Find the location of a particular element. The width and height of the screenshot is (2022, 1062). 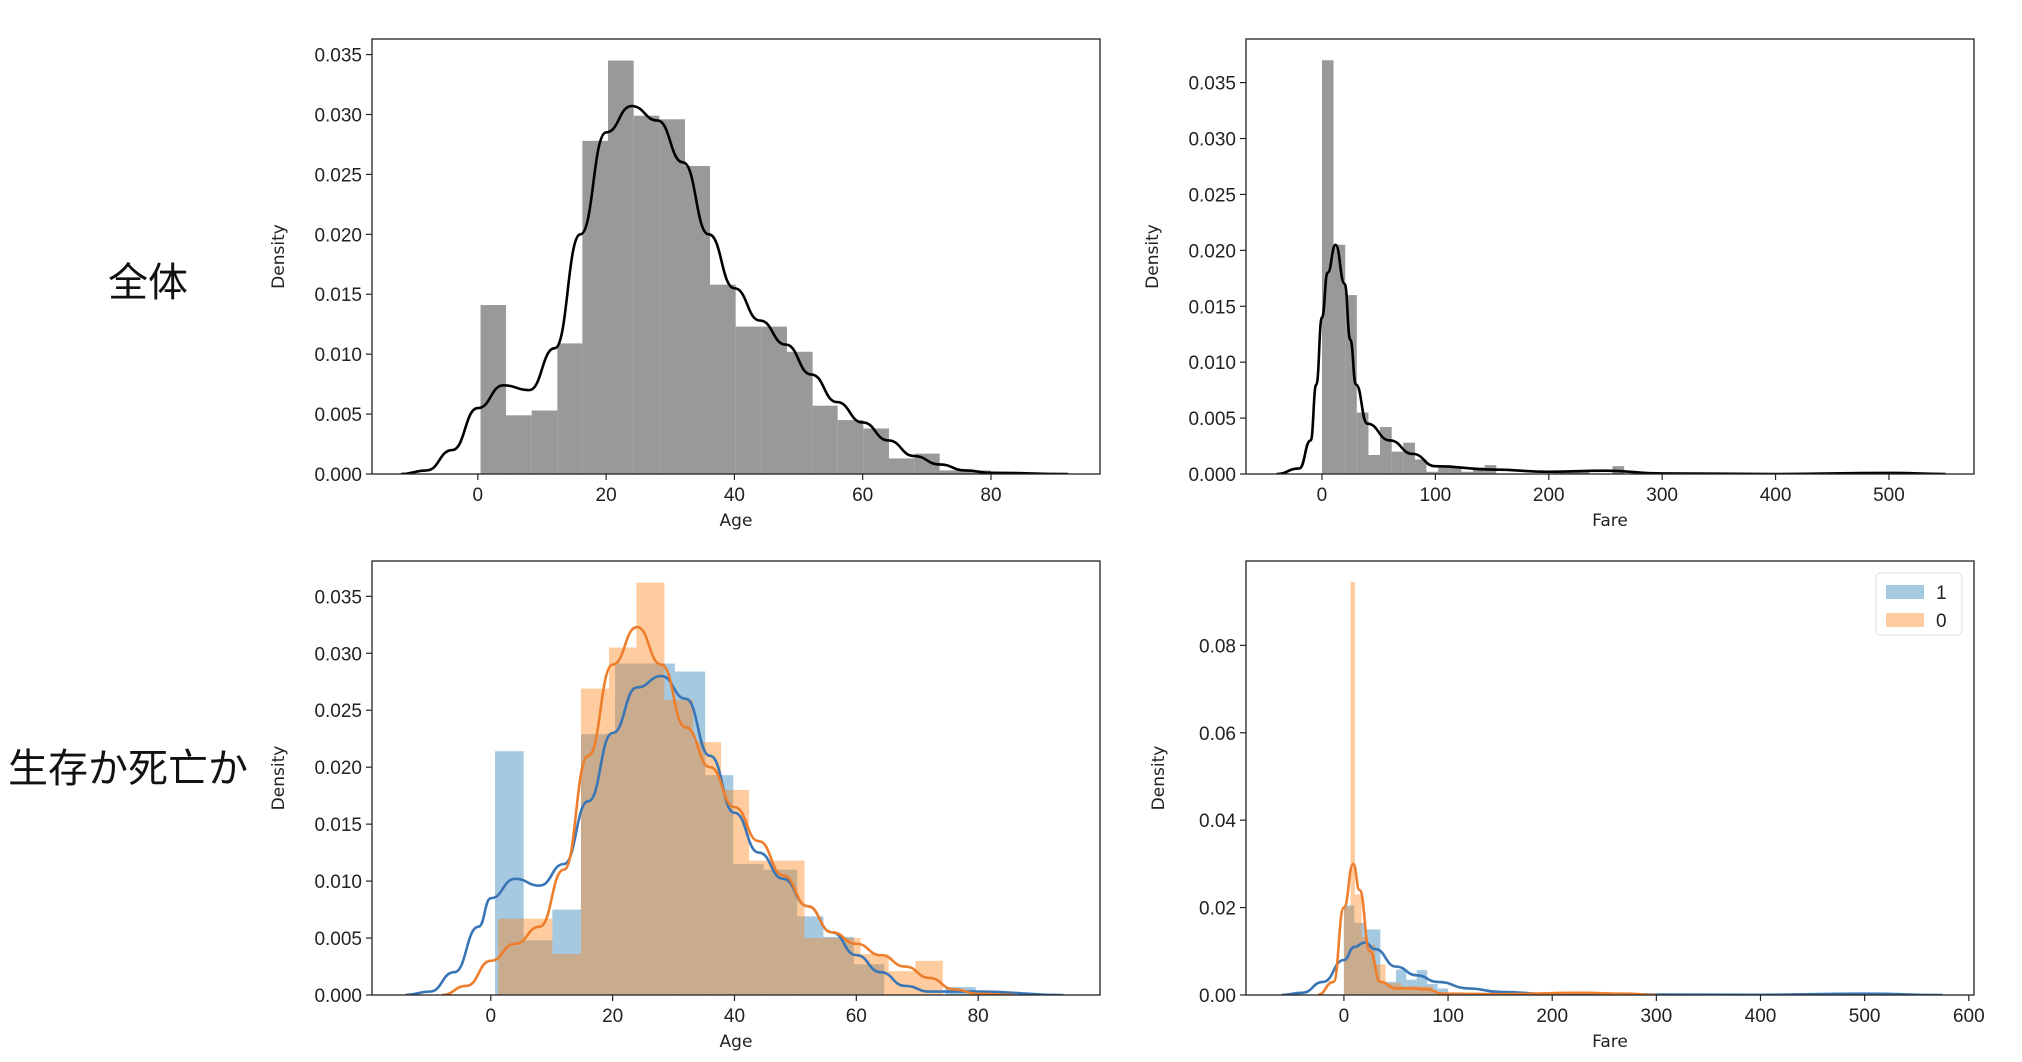

legend-box is located at coordinates (1919, 604).